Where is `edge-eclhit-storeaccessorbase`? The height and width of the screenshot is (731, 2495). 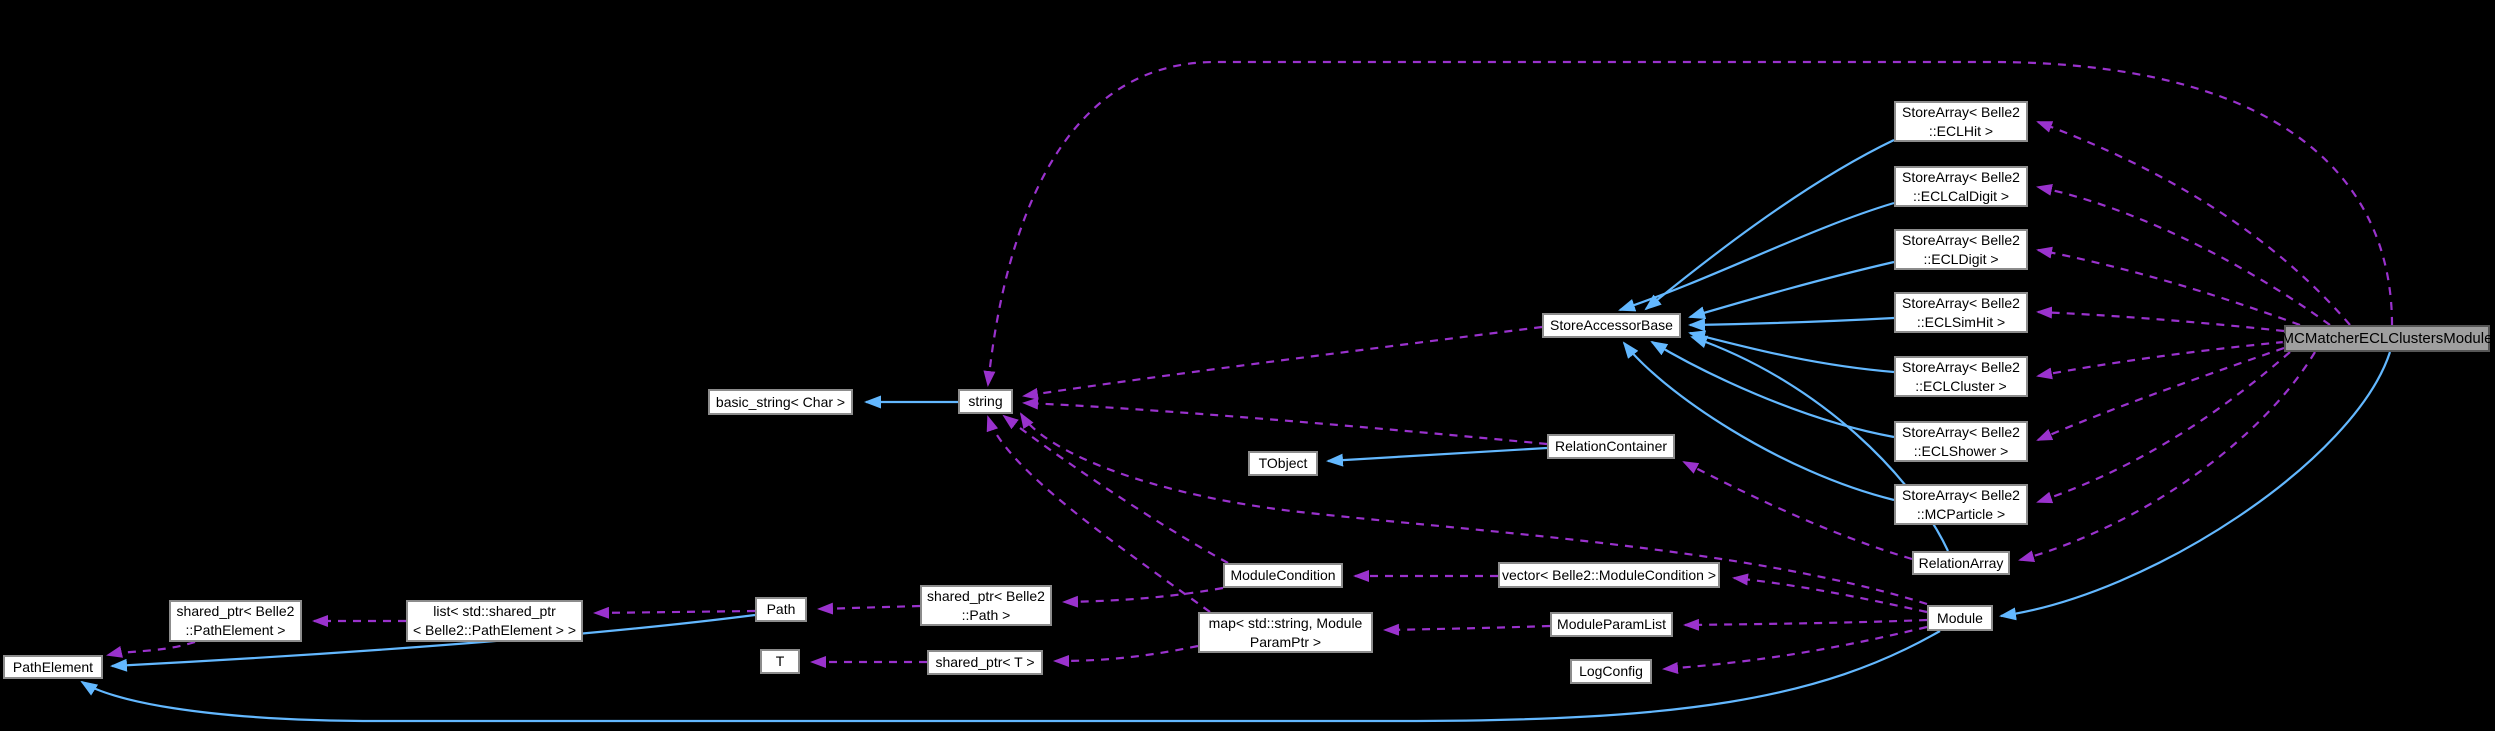 edge-eclhit-storeaccessorbase is located at coordinates (1769, 225).